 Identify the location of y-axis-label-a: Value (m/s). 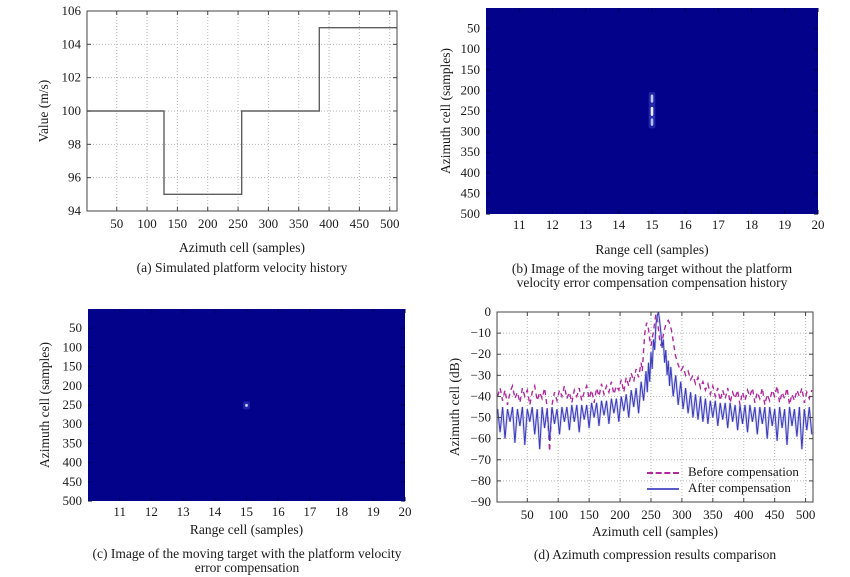
(43, 111).